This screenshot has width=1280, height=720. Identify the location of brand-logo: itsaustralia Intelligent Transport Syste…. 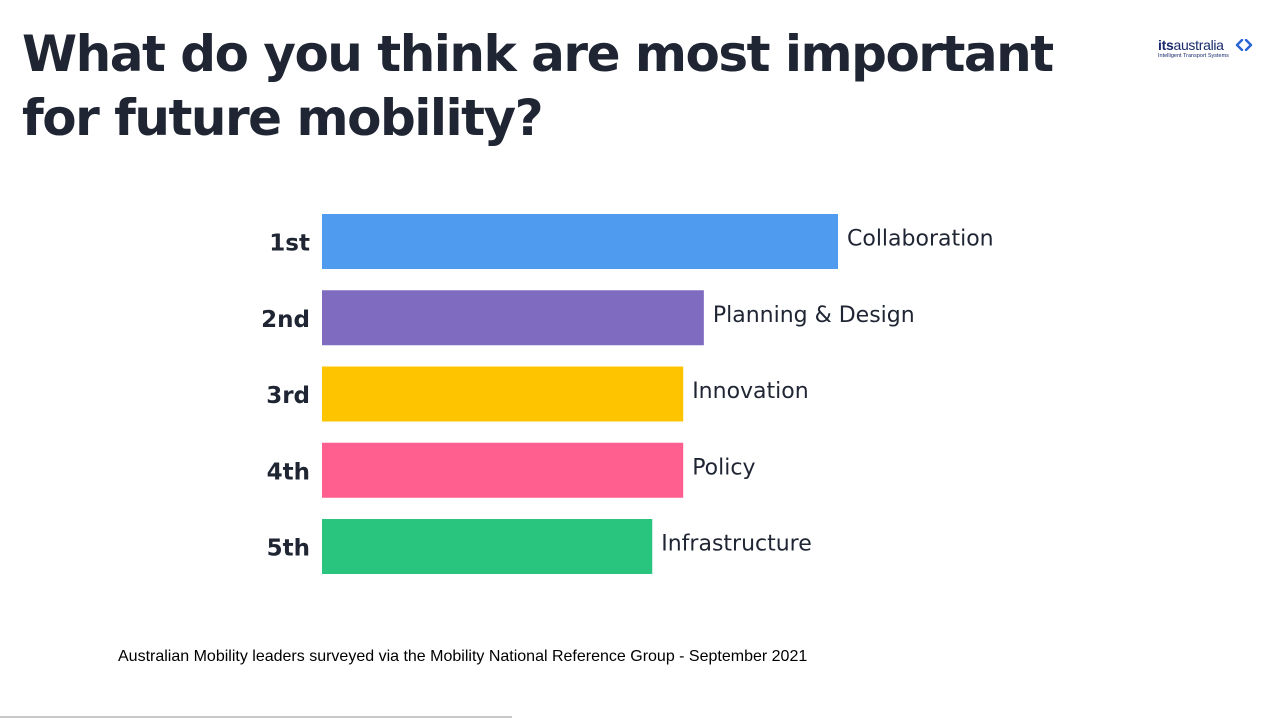
(1208, 50).